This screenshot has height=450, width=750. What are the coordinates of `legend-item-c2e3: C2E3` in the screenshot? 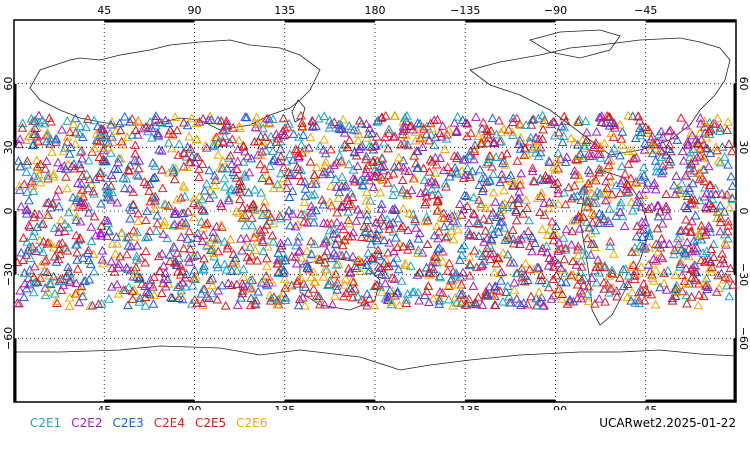 It's located at (128, 423).